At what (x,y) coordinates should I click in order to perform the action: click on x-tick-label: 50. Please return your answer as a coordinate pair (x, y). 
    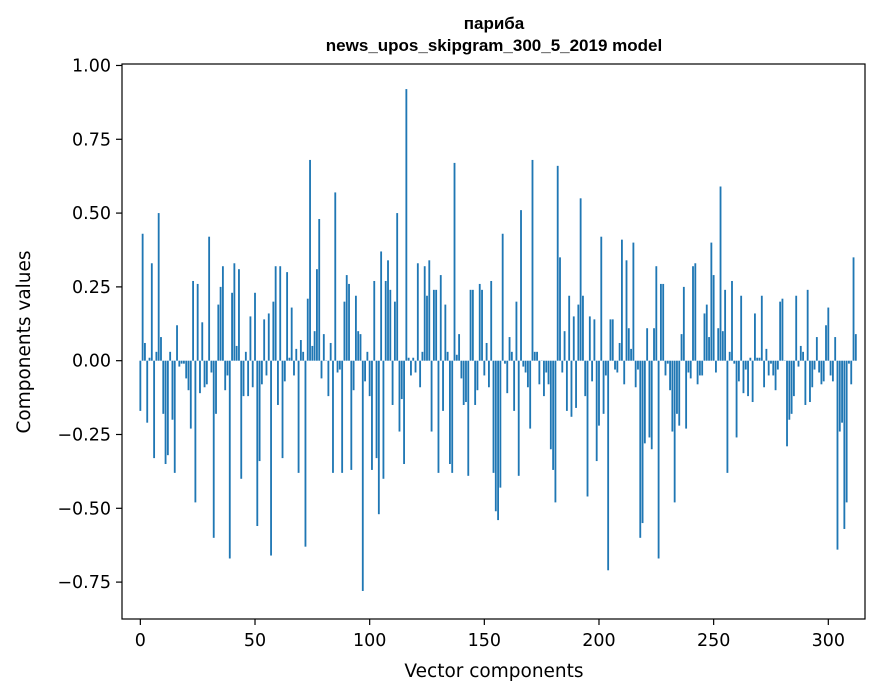
    Looking at the image, I should click on (255, 641).